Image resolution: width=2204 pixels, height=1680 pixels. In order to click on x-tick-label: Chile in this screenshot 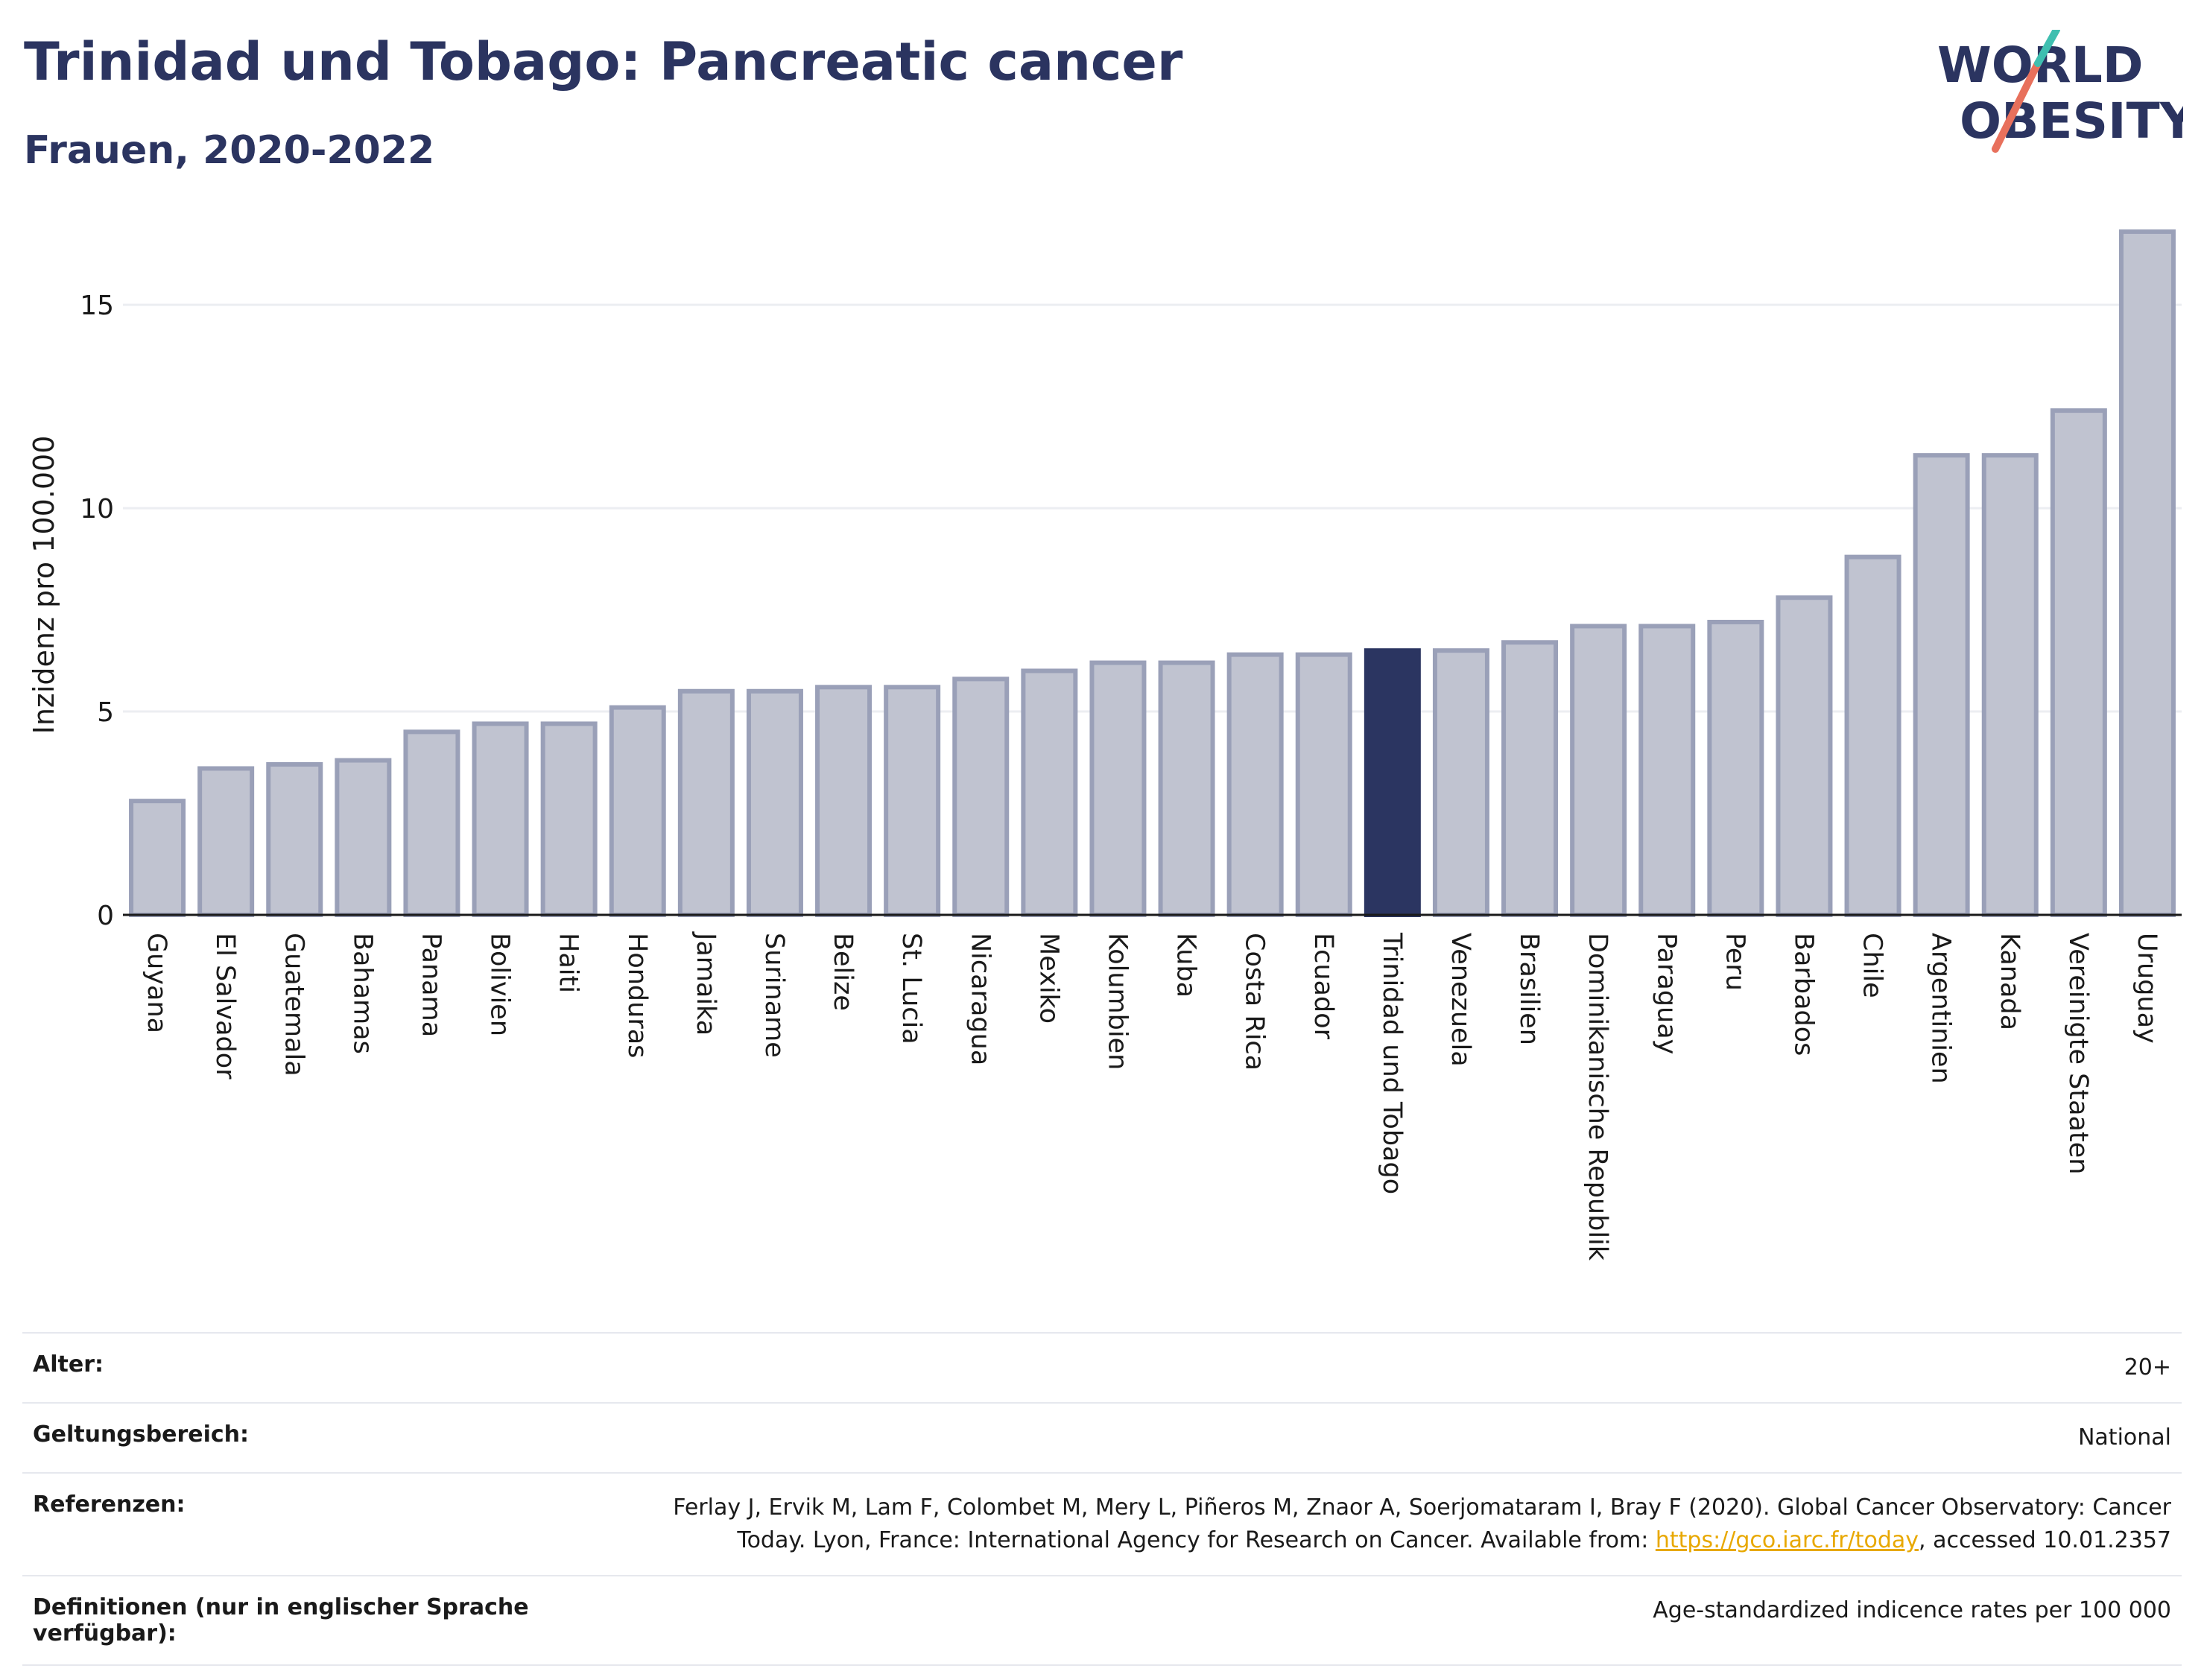, I will do `click(1872, 965)`.